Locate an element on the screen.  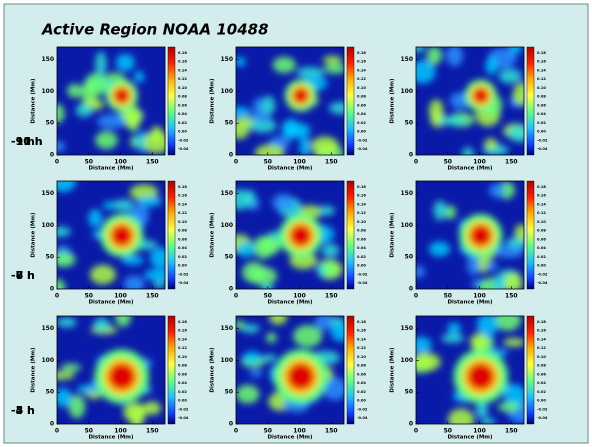
time-label: -11 h is located at coordinates (27, 141).